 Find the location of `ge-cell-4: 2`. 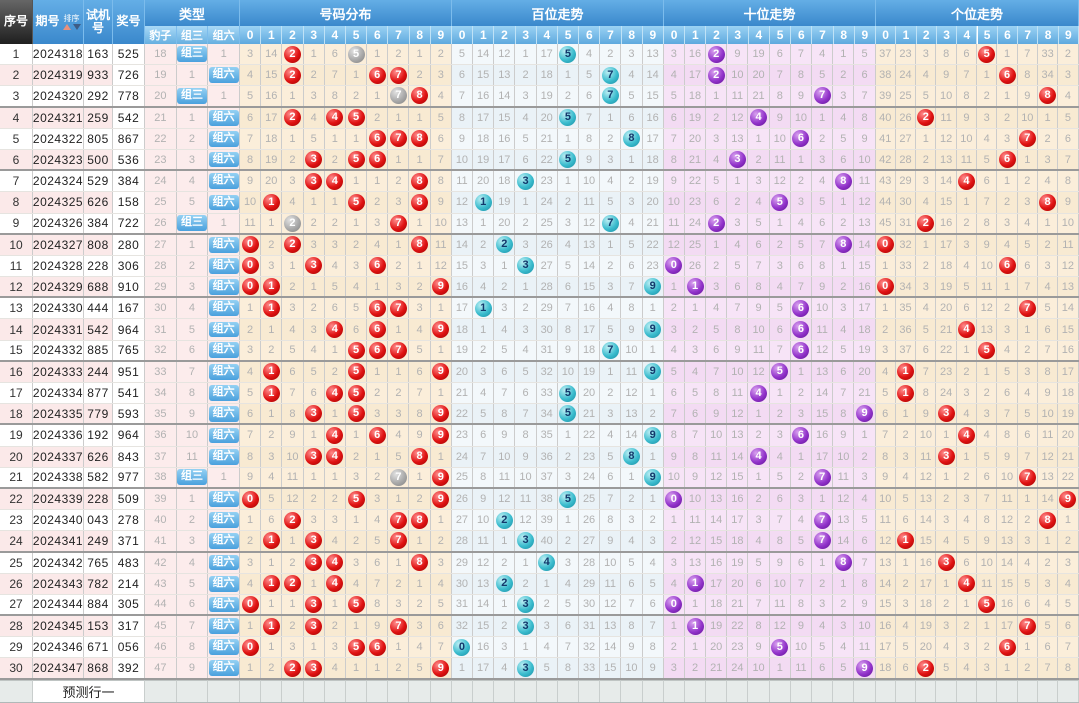

ge-cell-4: 2 is located at coordinates (967, 223).